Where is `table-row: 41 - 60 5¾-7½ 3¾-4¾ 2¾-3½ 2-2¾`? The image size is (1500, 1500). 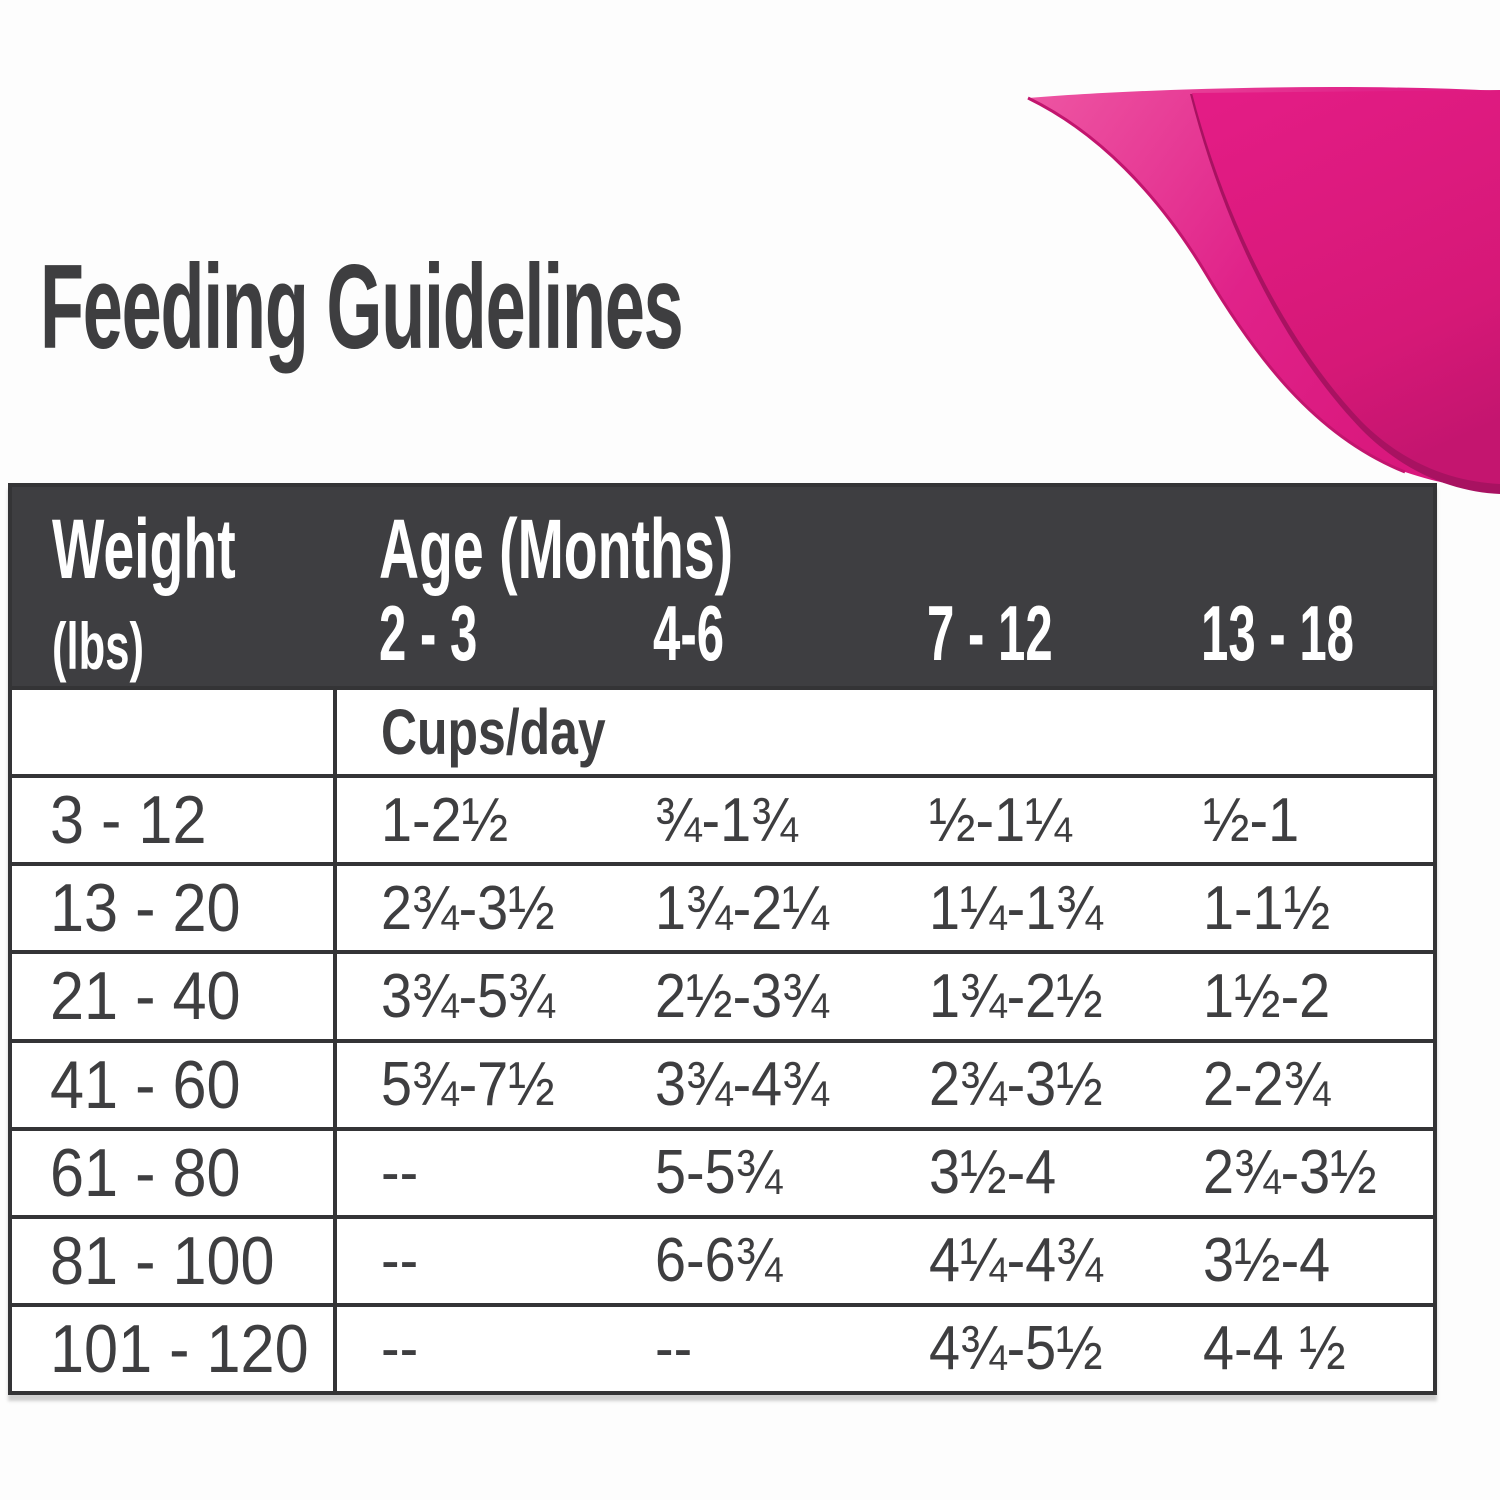 table-row: 41 - 60 5¾-7½ 3¾-4¾ 2¾-3½ 2-2¾ is located at coordinates (722, 1082).